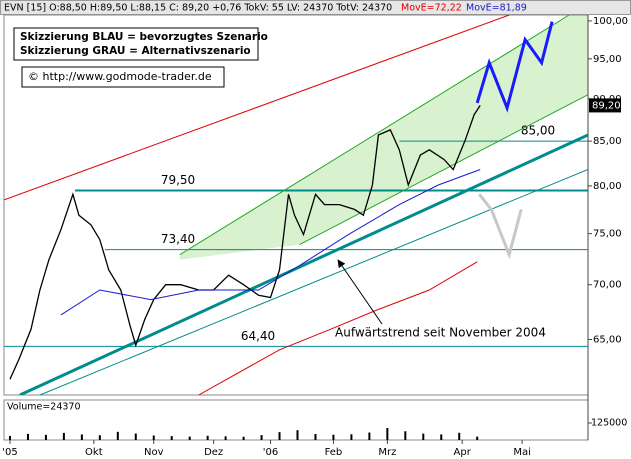 The image size is (631, 459). Describe the element at coordinates (135, 51) in the screenshot. I see `note: Skizzierung GRAU = Alternativszenario` at that location.